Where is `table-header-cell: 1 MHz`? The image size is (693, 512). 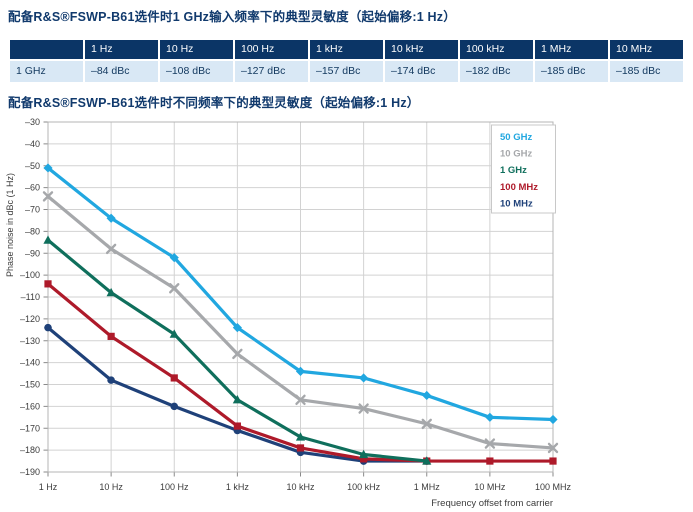
table-header-cell: 1 MHz is located at coordinates (571, 49).